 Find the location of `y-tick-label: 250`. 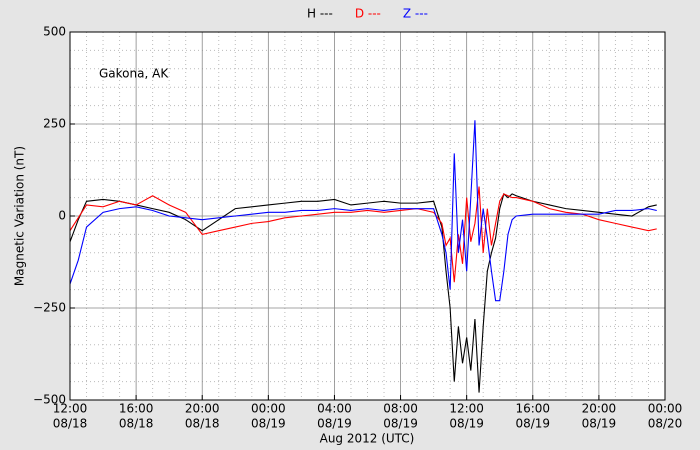

y-tick-label: 250 is located at coordinates (54, 124).